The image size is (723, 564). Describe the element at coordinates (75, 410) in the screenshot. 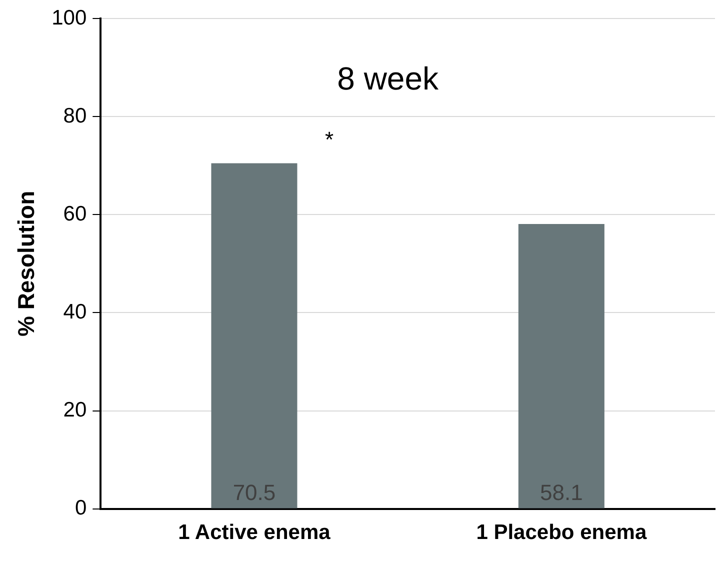

I see `y-tick-label: 20` at that location.